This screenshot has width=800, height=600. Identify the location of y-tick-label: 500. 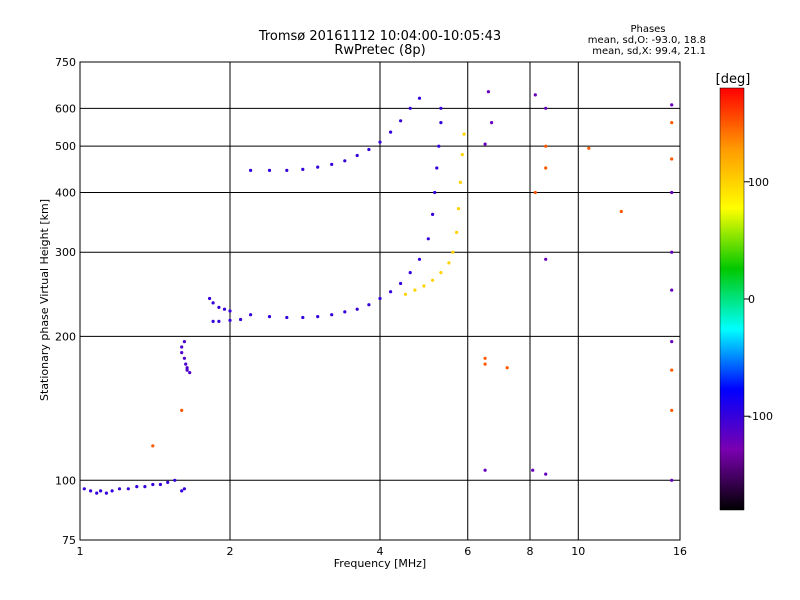
(65, 146).